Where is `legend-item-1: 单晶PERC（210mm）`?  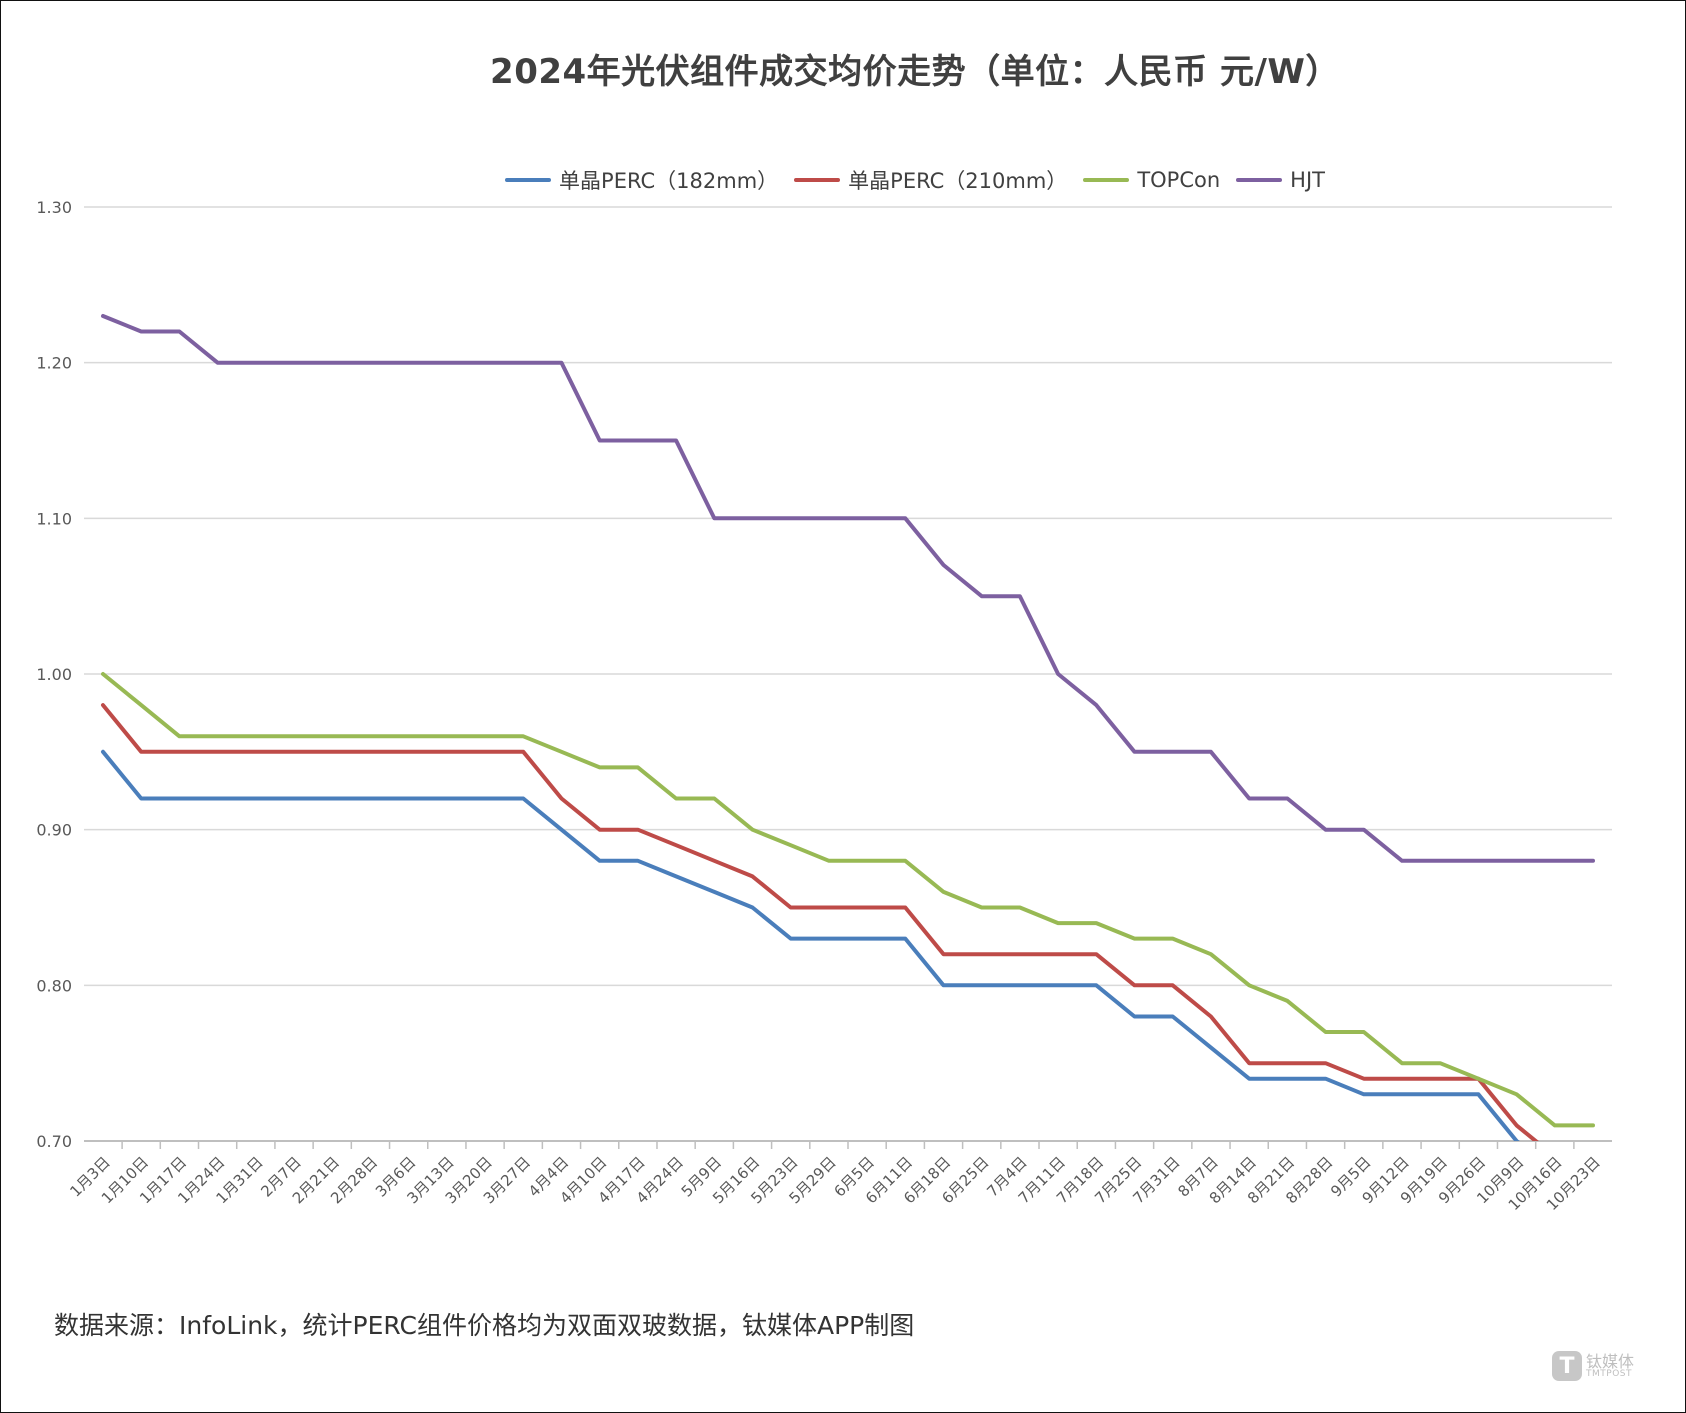
legend-item-1: 单晶PERC（210mm） is located at coordinates (930, 180).